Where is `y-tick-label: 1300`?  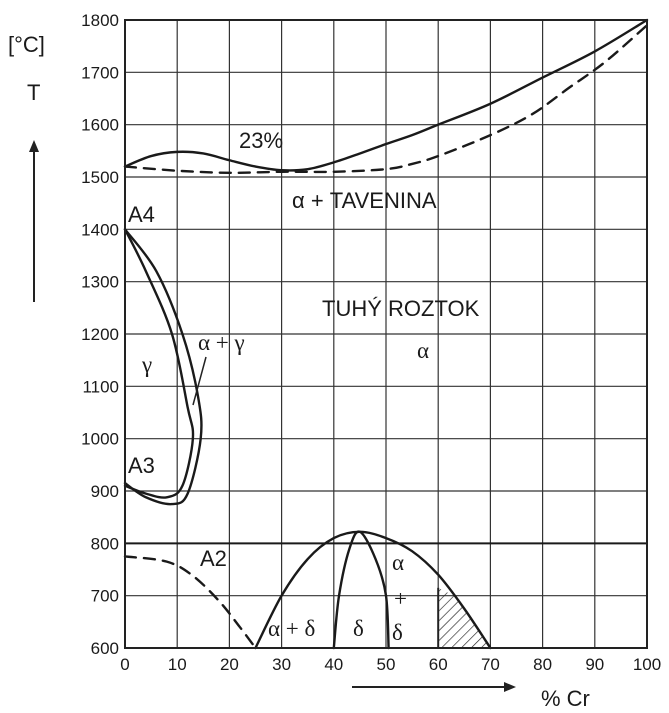 y-tick-label: 1300 is located at coordinates (100, 282).